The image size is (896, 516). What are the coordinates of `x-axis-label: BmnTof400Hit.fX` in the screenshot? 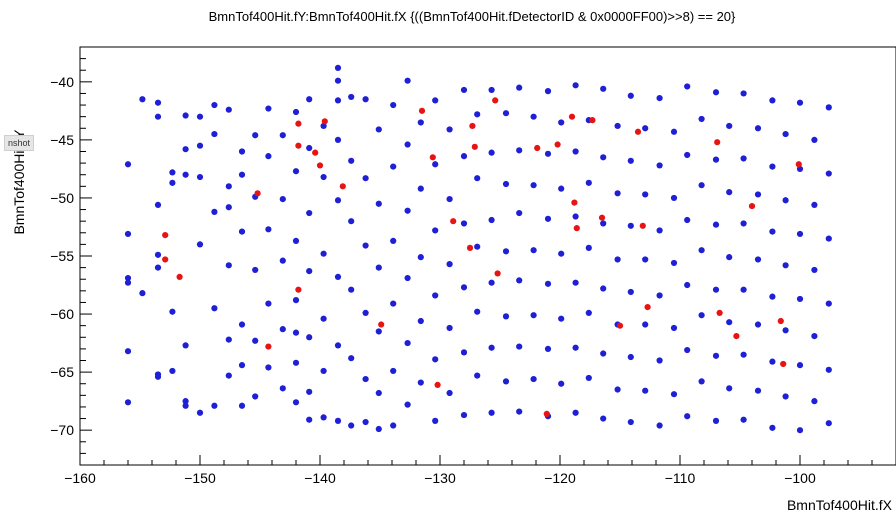 It's located at (840, 505).